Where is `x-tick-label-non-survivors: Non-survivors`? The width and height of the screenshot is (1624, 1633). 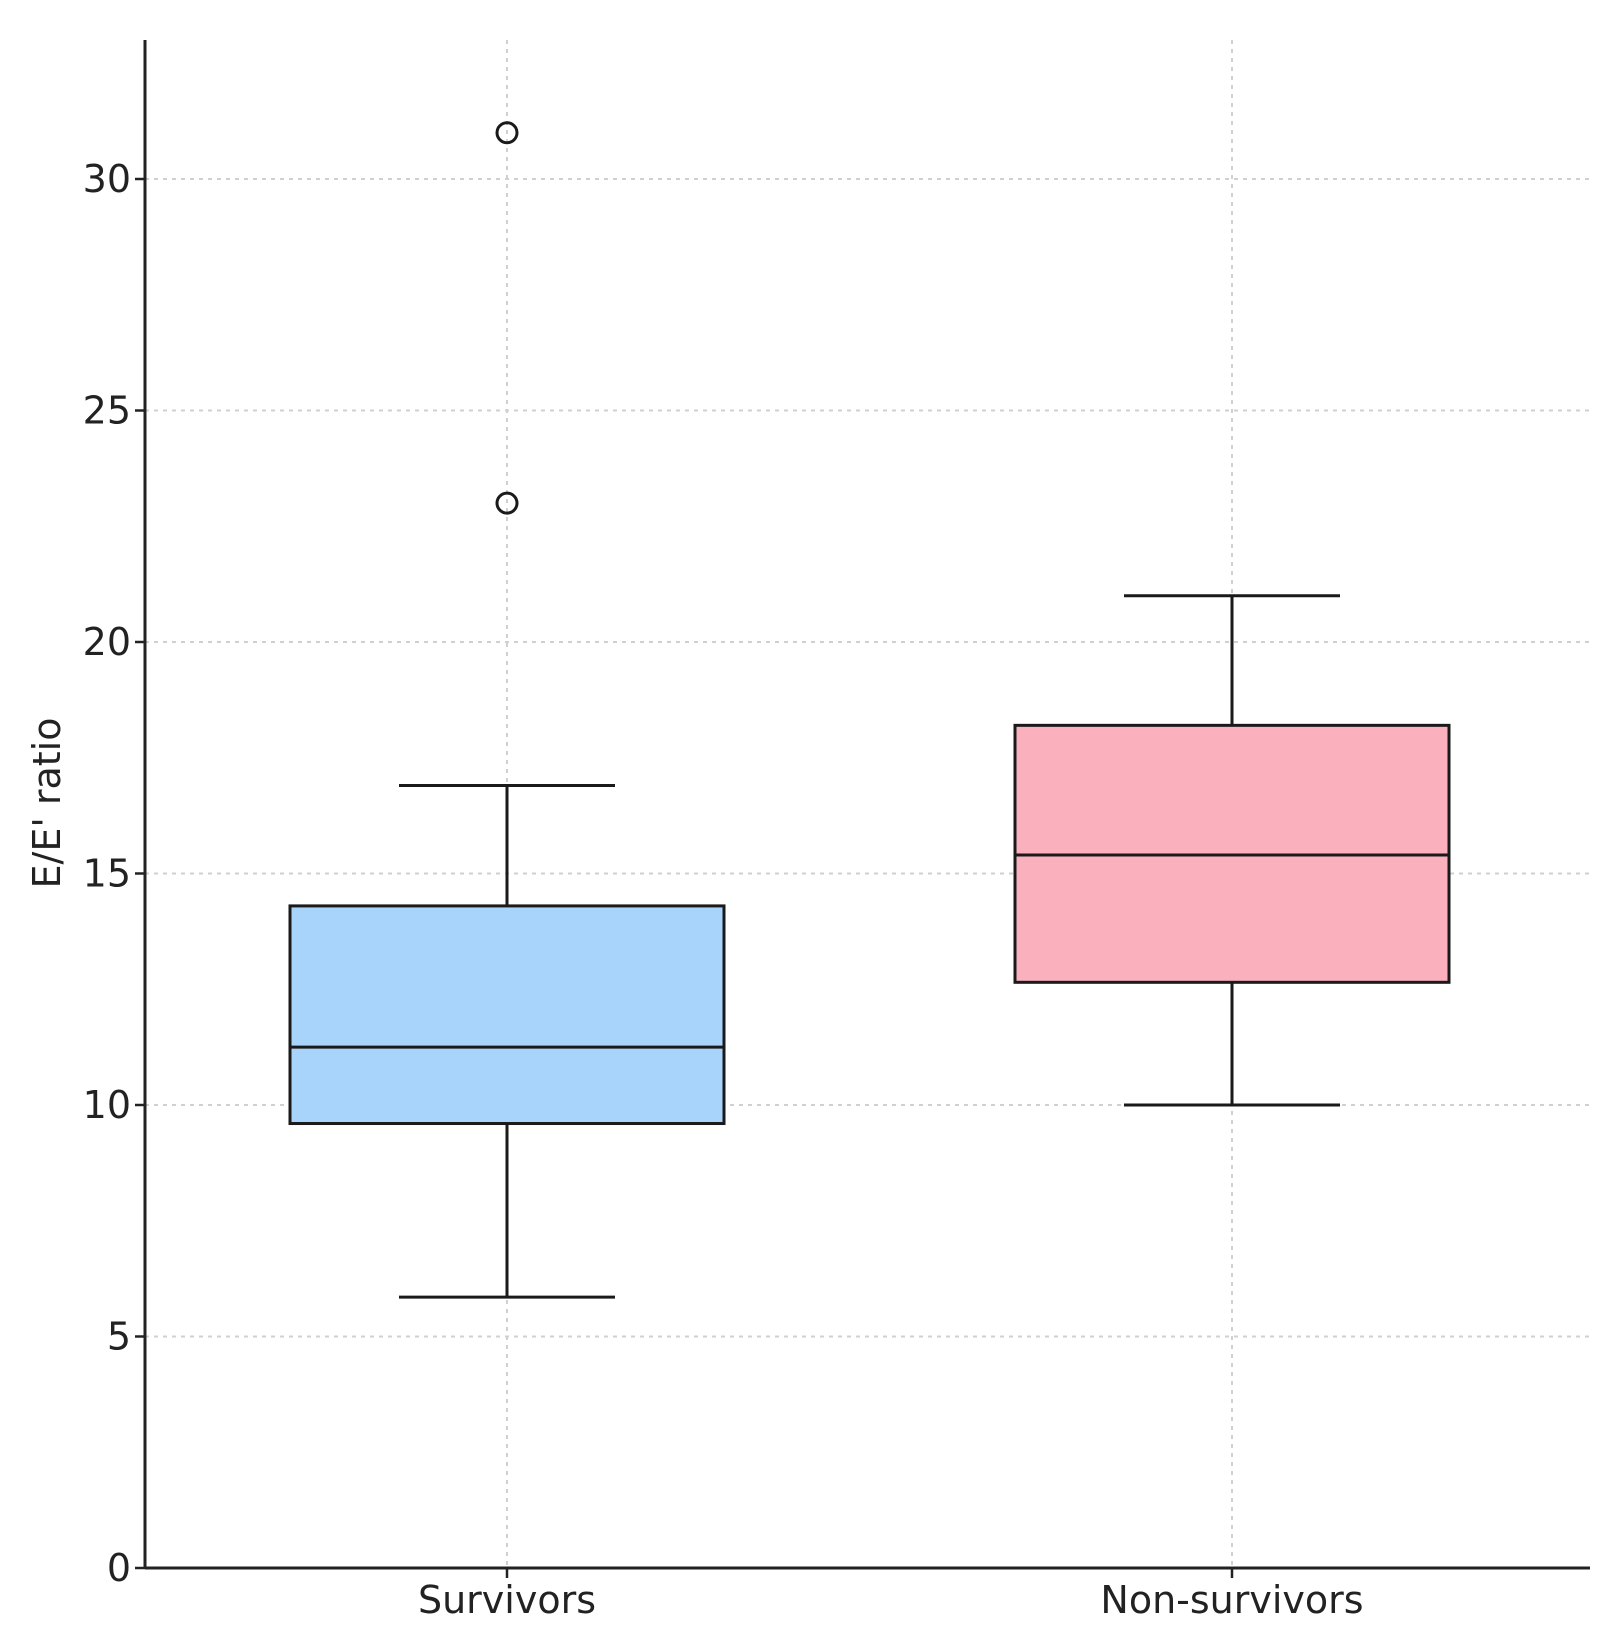
x-tick-label-non-survivors: Non-survivors is located at coordinates (1231, 1600).